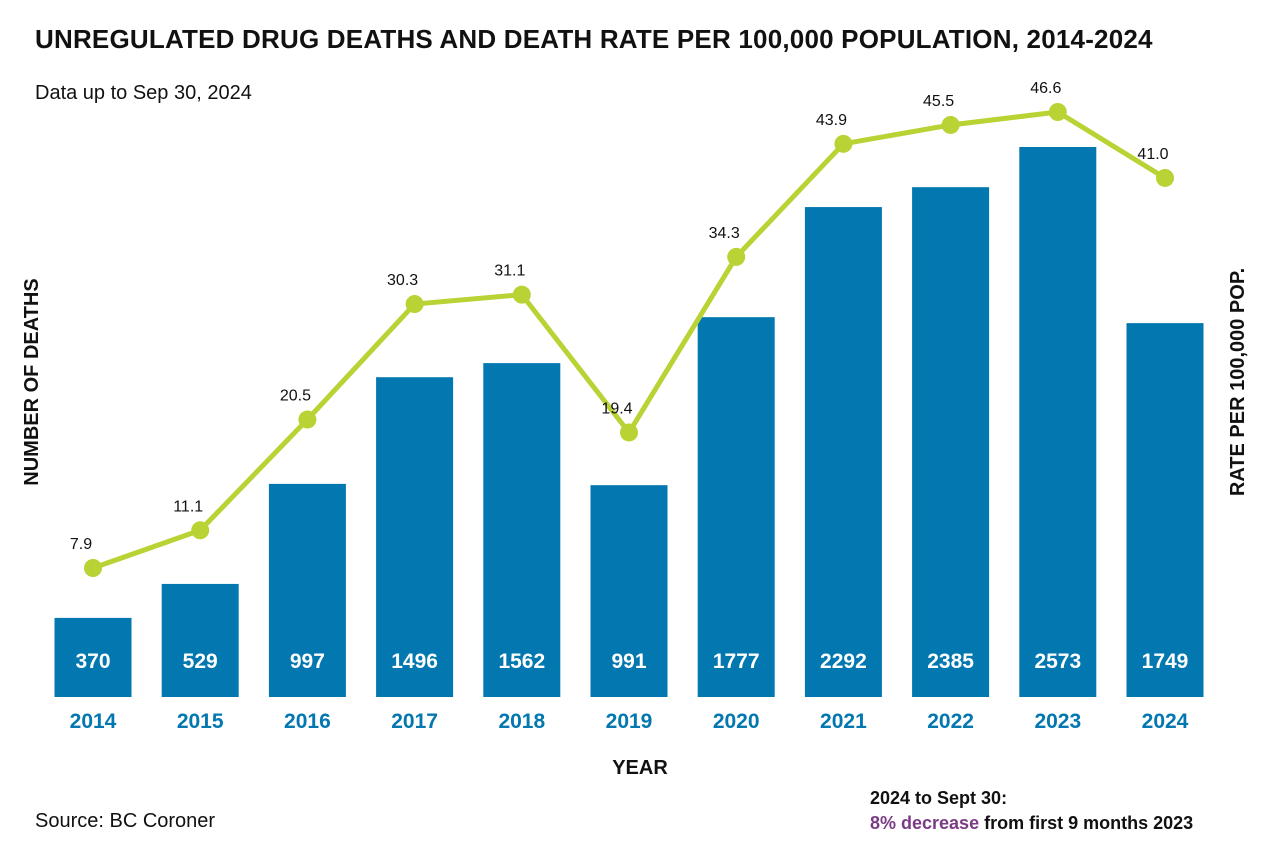  I want to click on bar-value-label-2022: 2385, so click(950, 661).